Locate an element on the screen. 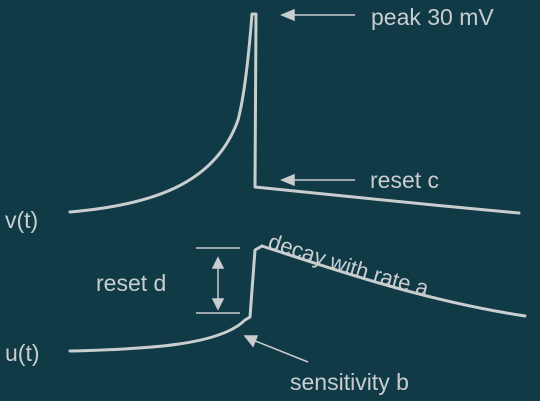  reset-c-label: reset c is located at coordinates (404, 180).